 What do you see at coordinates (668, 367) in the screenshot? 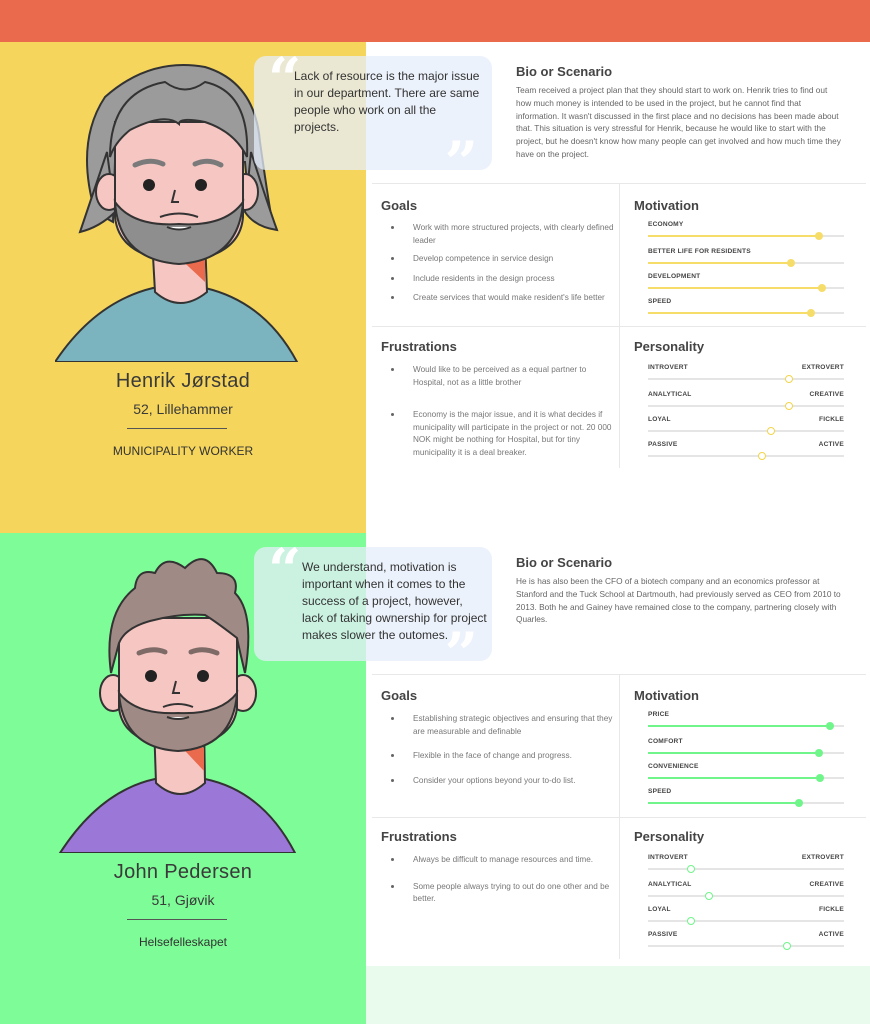
I see `scale-left-label: INTROVERT` at bounding box center [668, 367].